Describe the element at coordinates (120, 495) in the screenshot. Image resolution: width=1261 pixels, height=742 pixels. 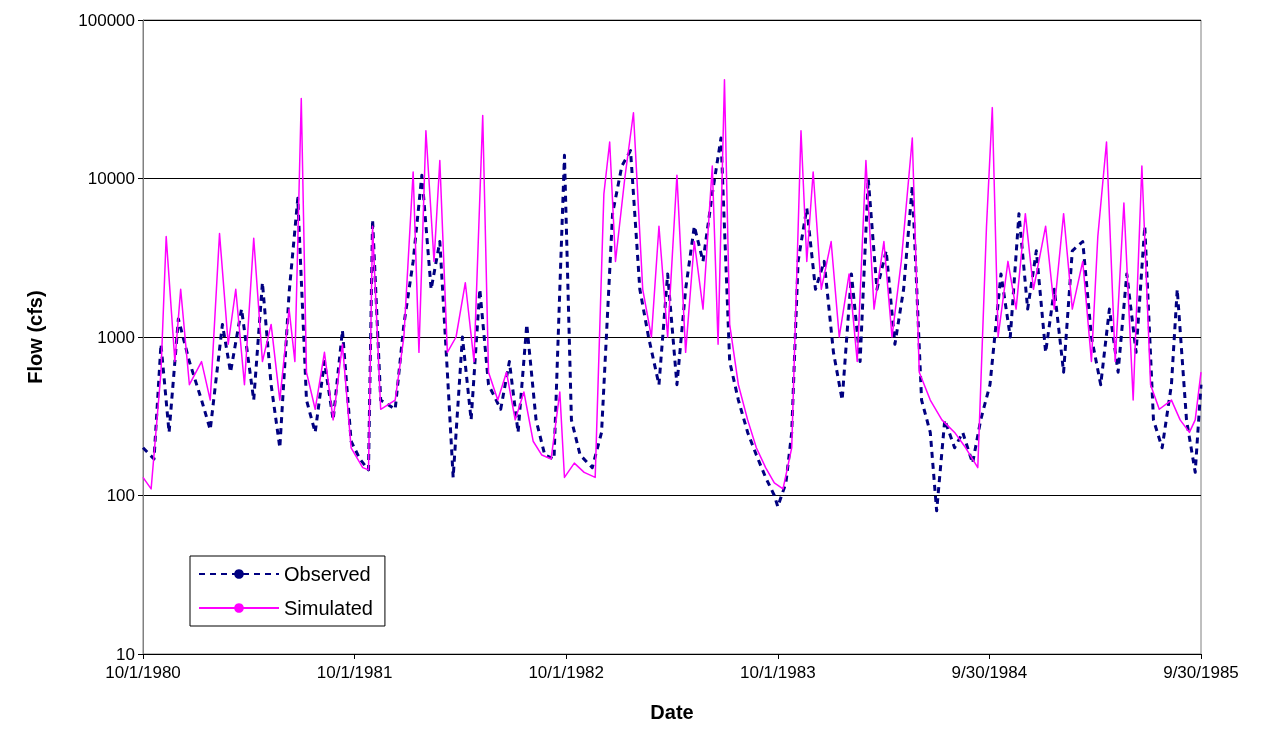
I see `y-tick-label: 100` at that location.